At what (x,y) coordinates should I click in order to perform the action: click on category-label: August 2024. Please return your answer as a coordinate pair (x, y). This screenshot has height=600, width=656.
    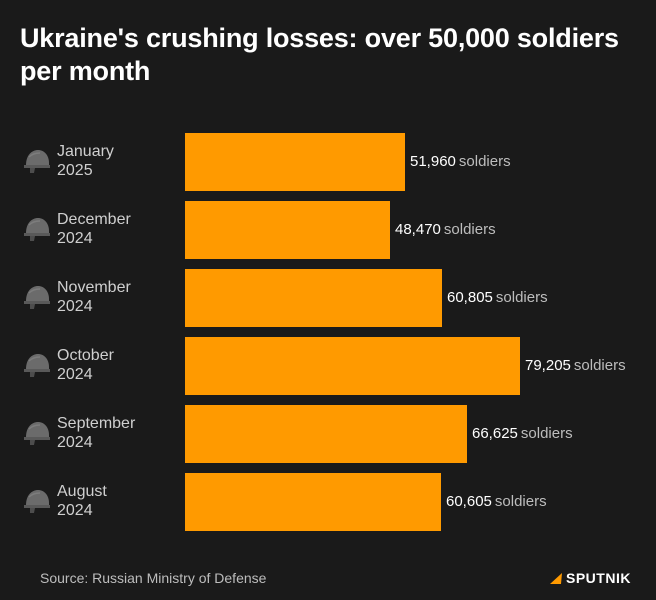
    Looking at the image, I should click on (82, 501).